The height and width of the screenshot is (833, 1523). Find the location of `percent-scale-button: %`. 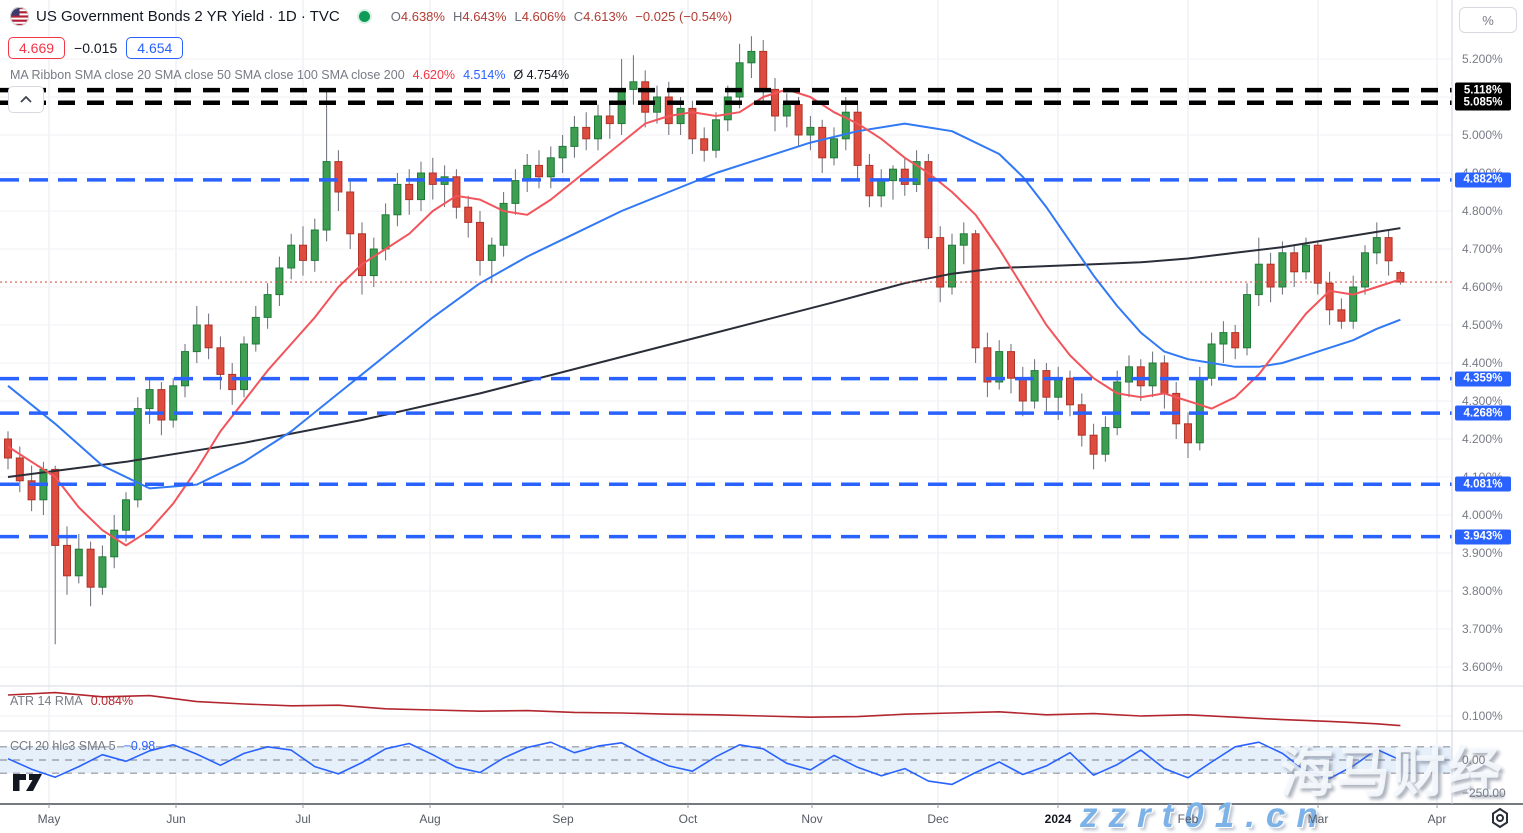

percent-scale-button: % is located at coordinates (1488, 20).